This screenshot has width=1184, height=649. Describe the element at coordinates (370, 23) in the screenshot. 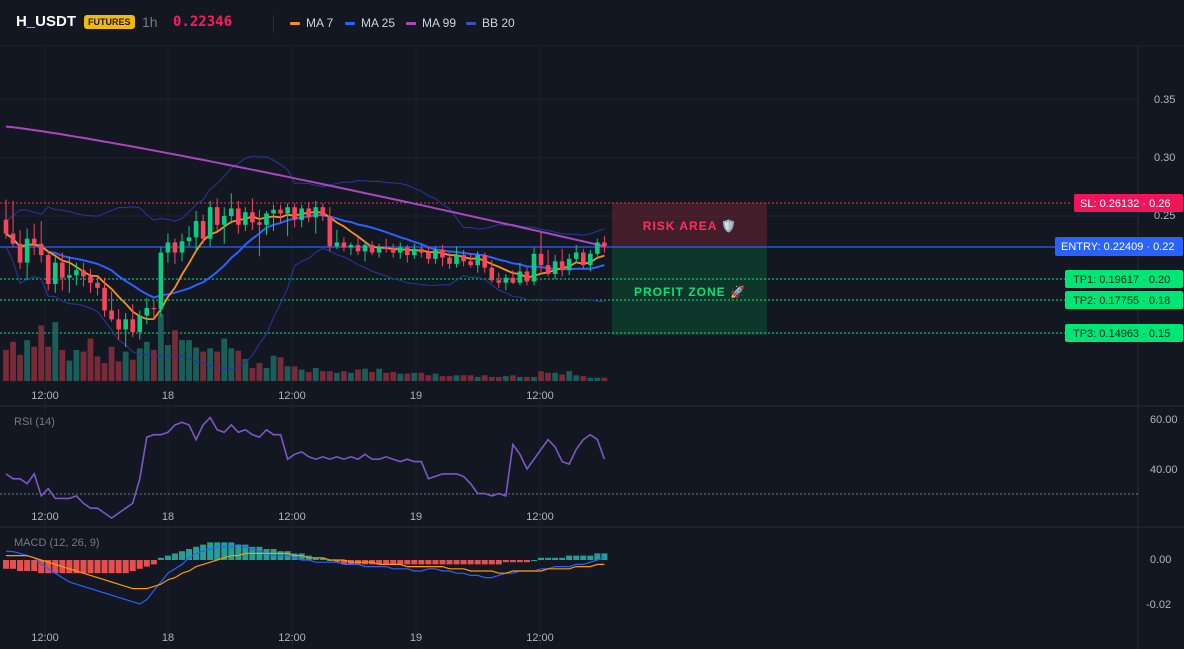

I see `legend-ma25: MA 25` at that location.